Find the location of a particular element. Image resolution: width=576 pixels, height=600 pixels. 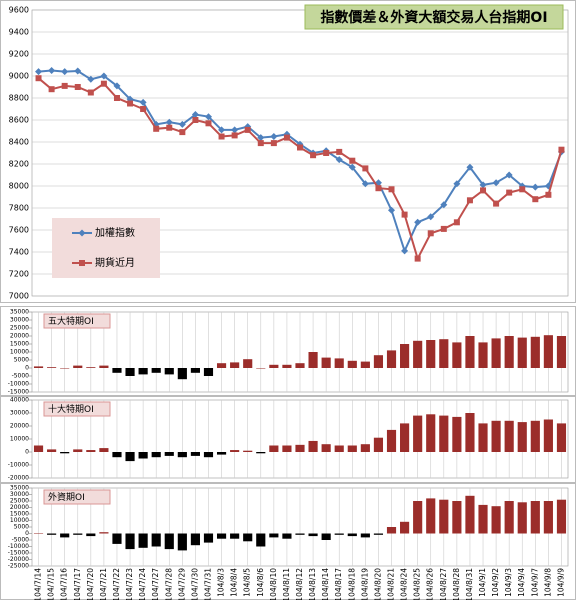

x-tick-label: 104/8/10 is located at coordinates (273, 584).